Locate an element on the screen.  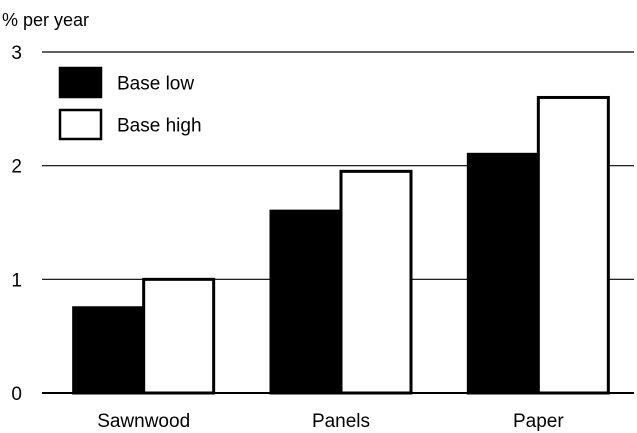
y-tick-labels: 0 1 2 3 is located at coordinates (16, 224).